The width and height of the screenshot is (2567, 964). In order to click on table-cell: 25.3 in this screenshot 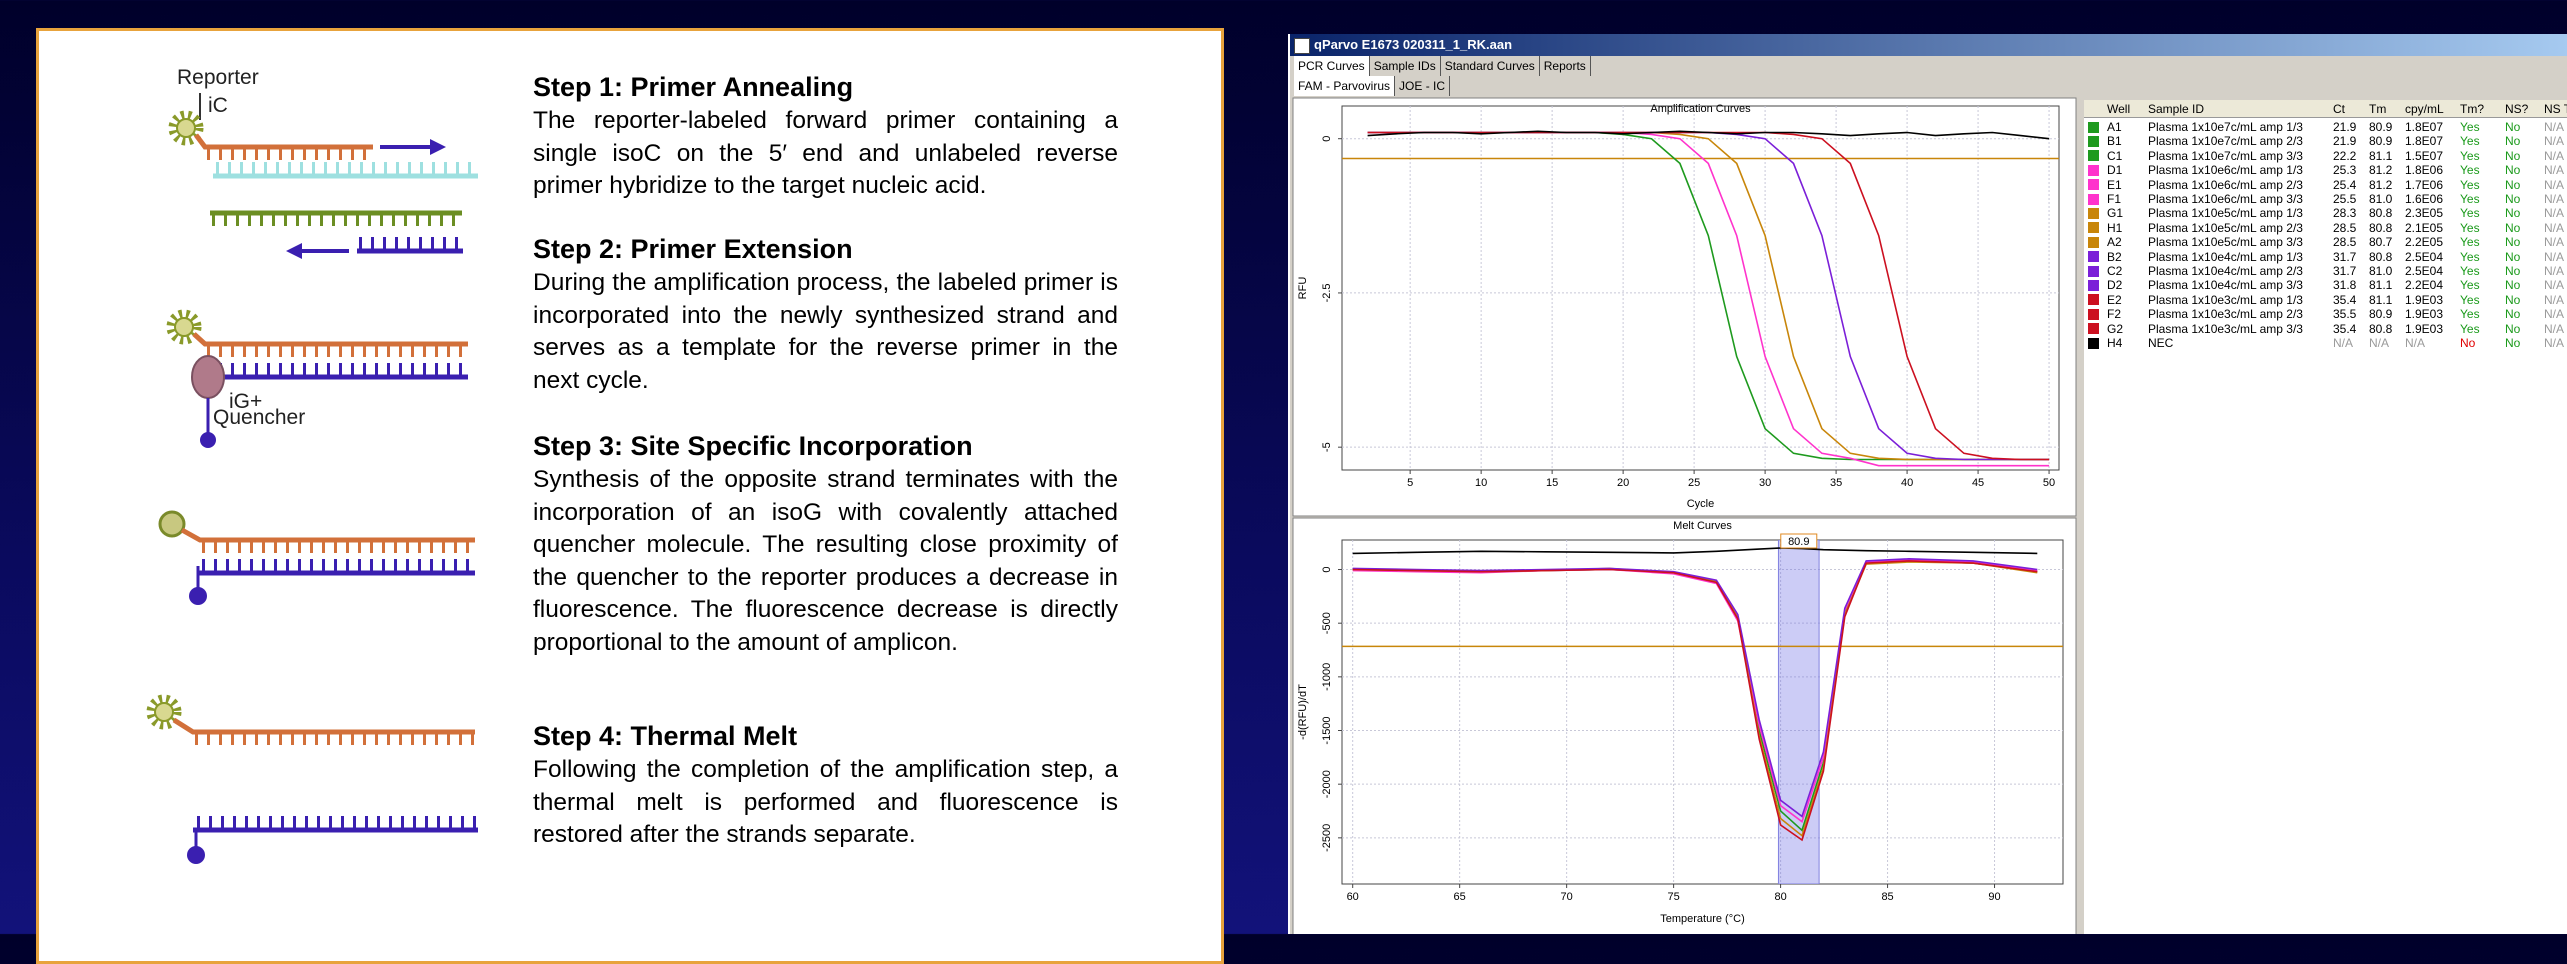, I will do `click(2344, 170)`.